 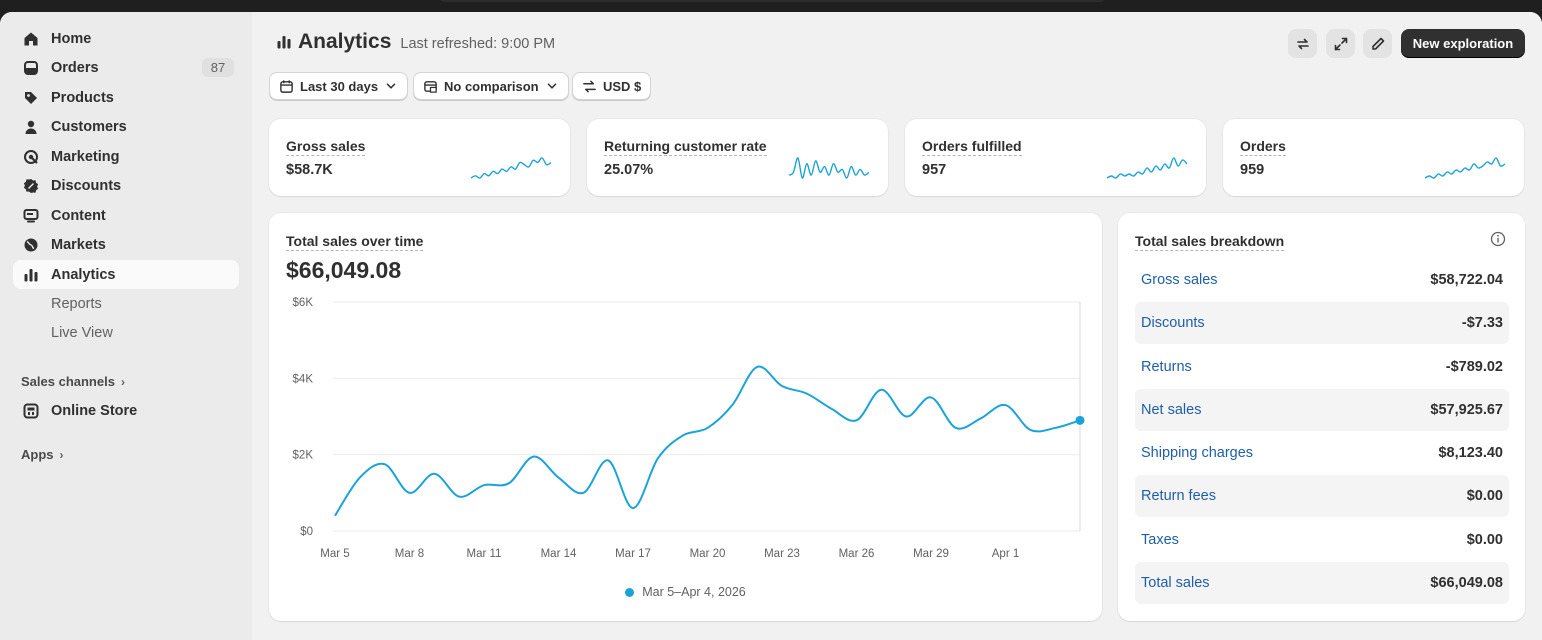 What do you see at coordinates (1006, 554) in the screenshot?
I see `x-tick-label: Apr 1` at bounding box center [1006, 554].